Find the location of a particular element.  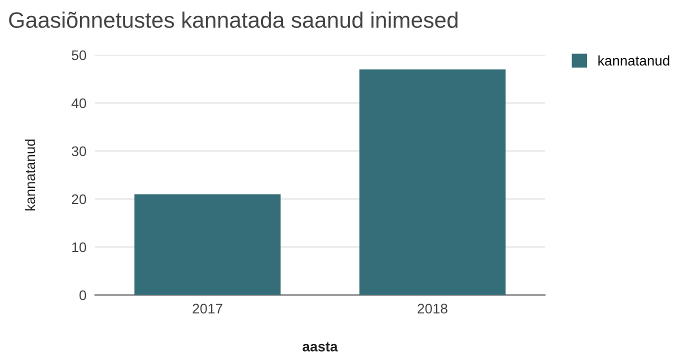

y-axis-title: kannatanud is located at coordinates (30, 175).